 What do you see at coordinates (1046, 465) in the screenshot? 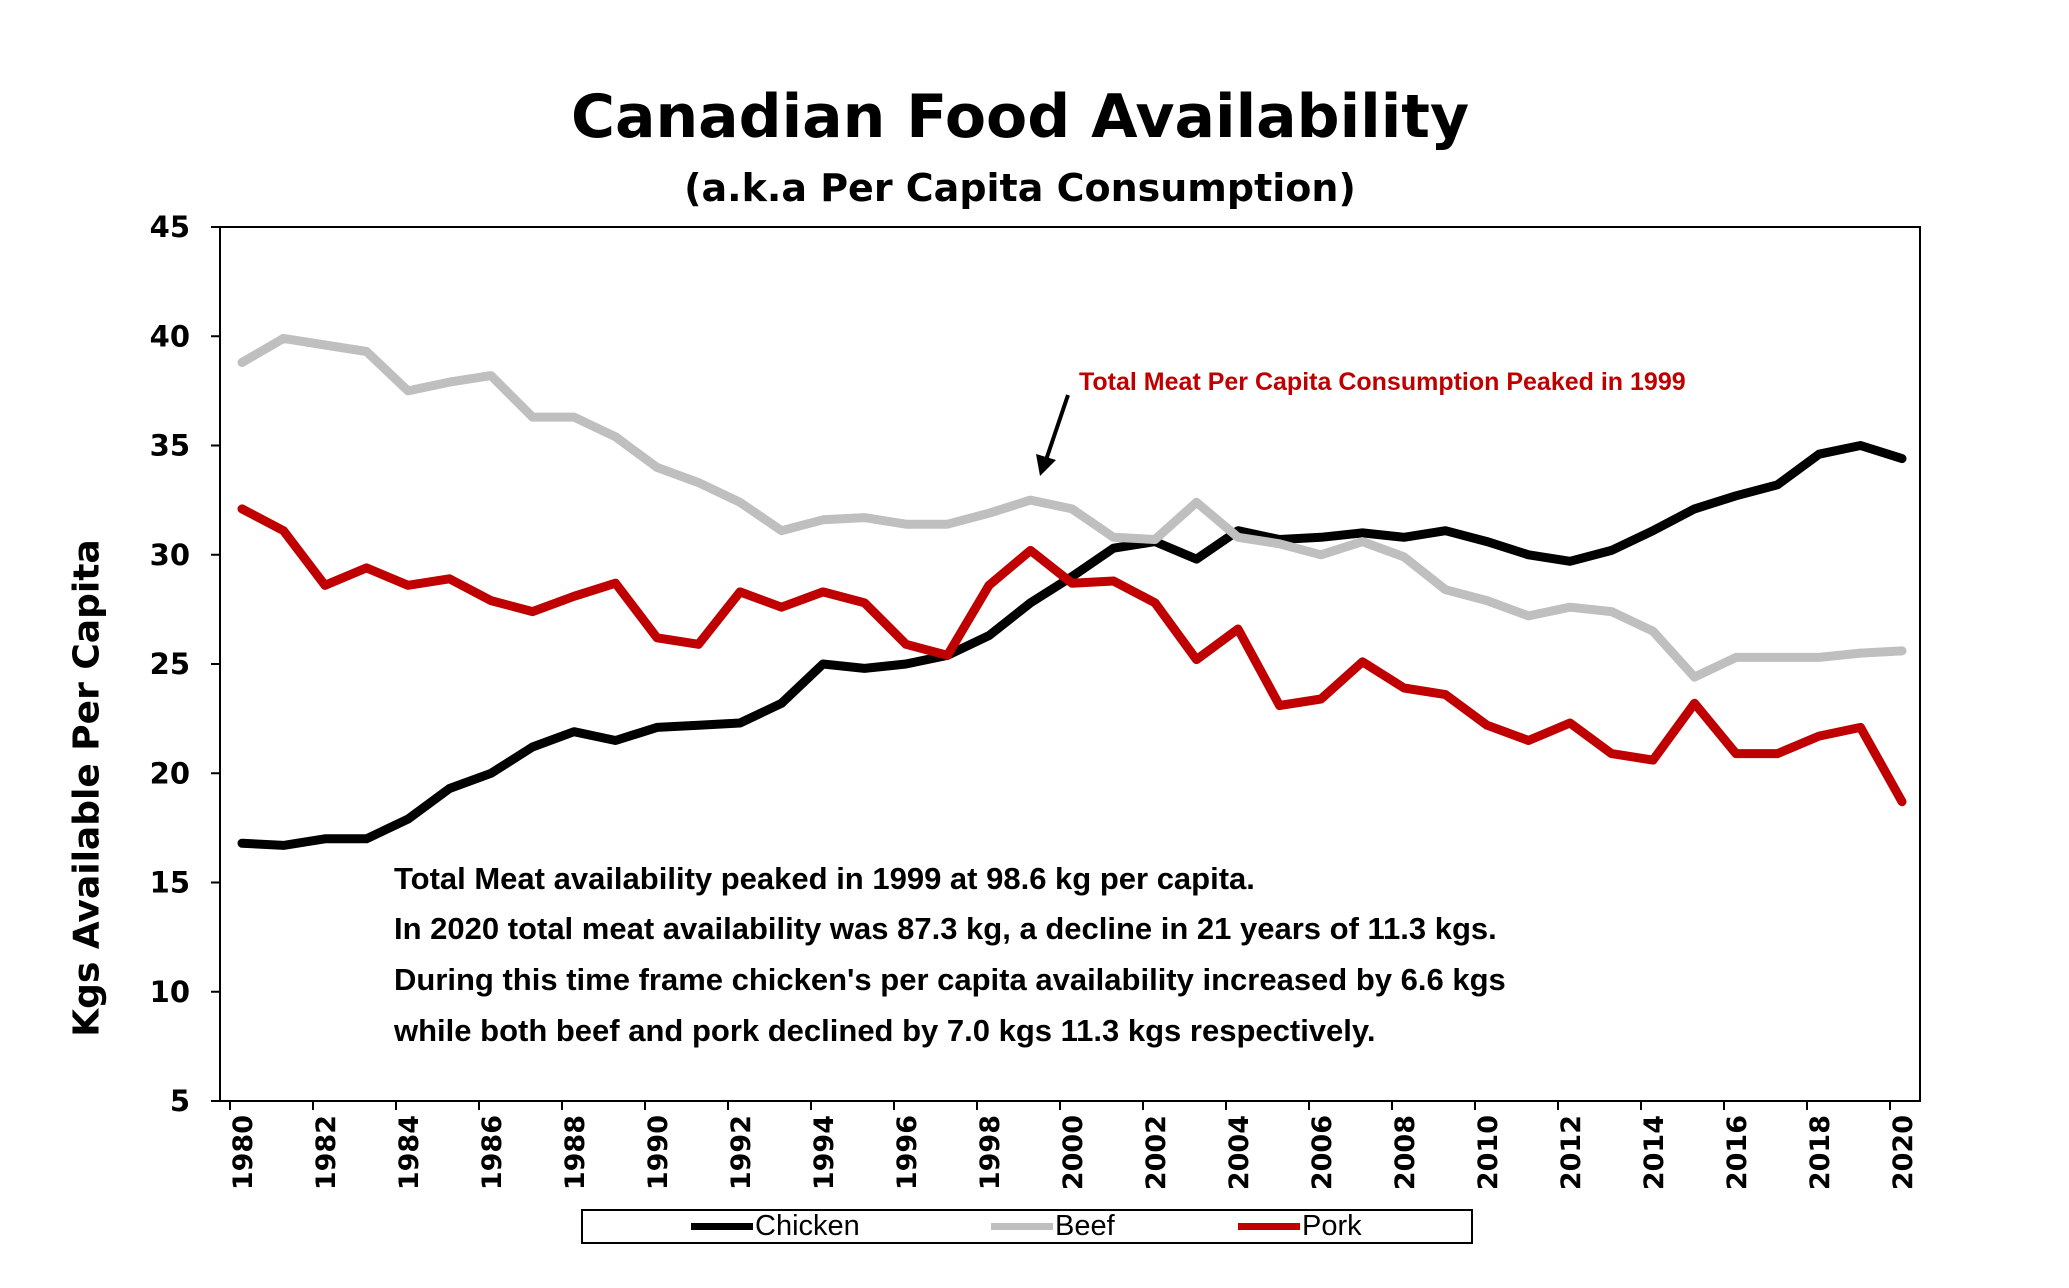
I see `annotation-arrow-head` at bounding box center [1046, 465].